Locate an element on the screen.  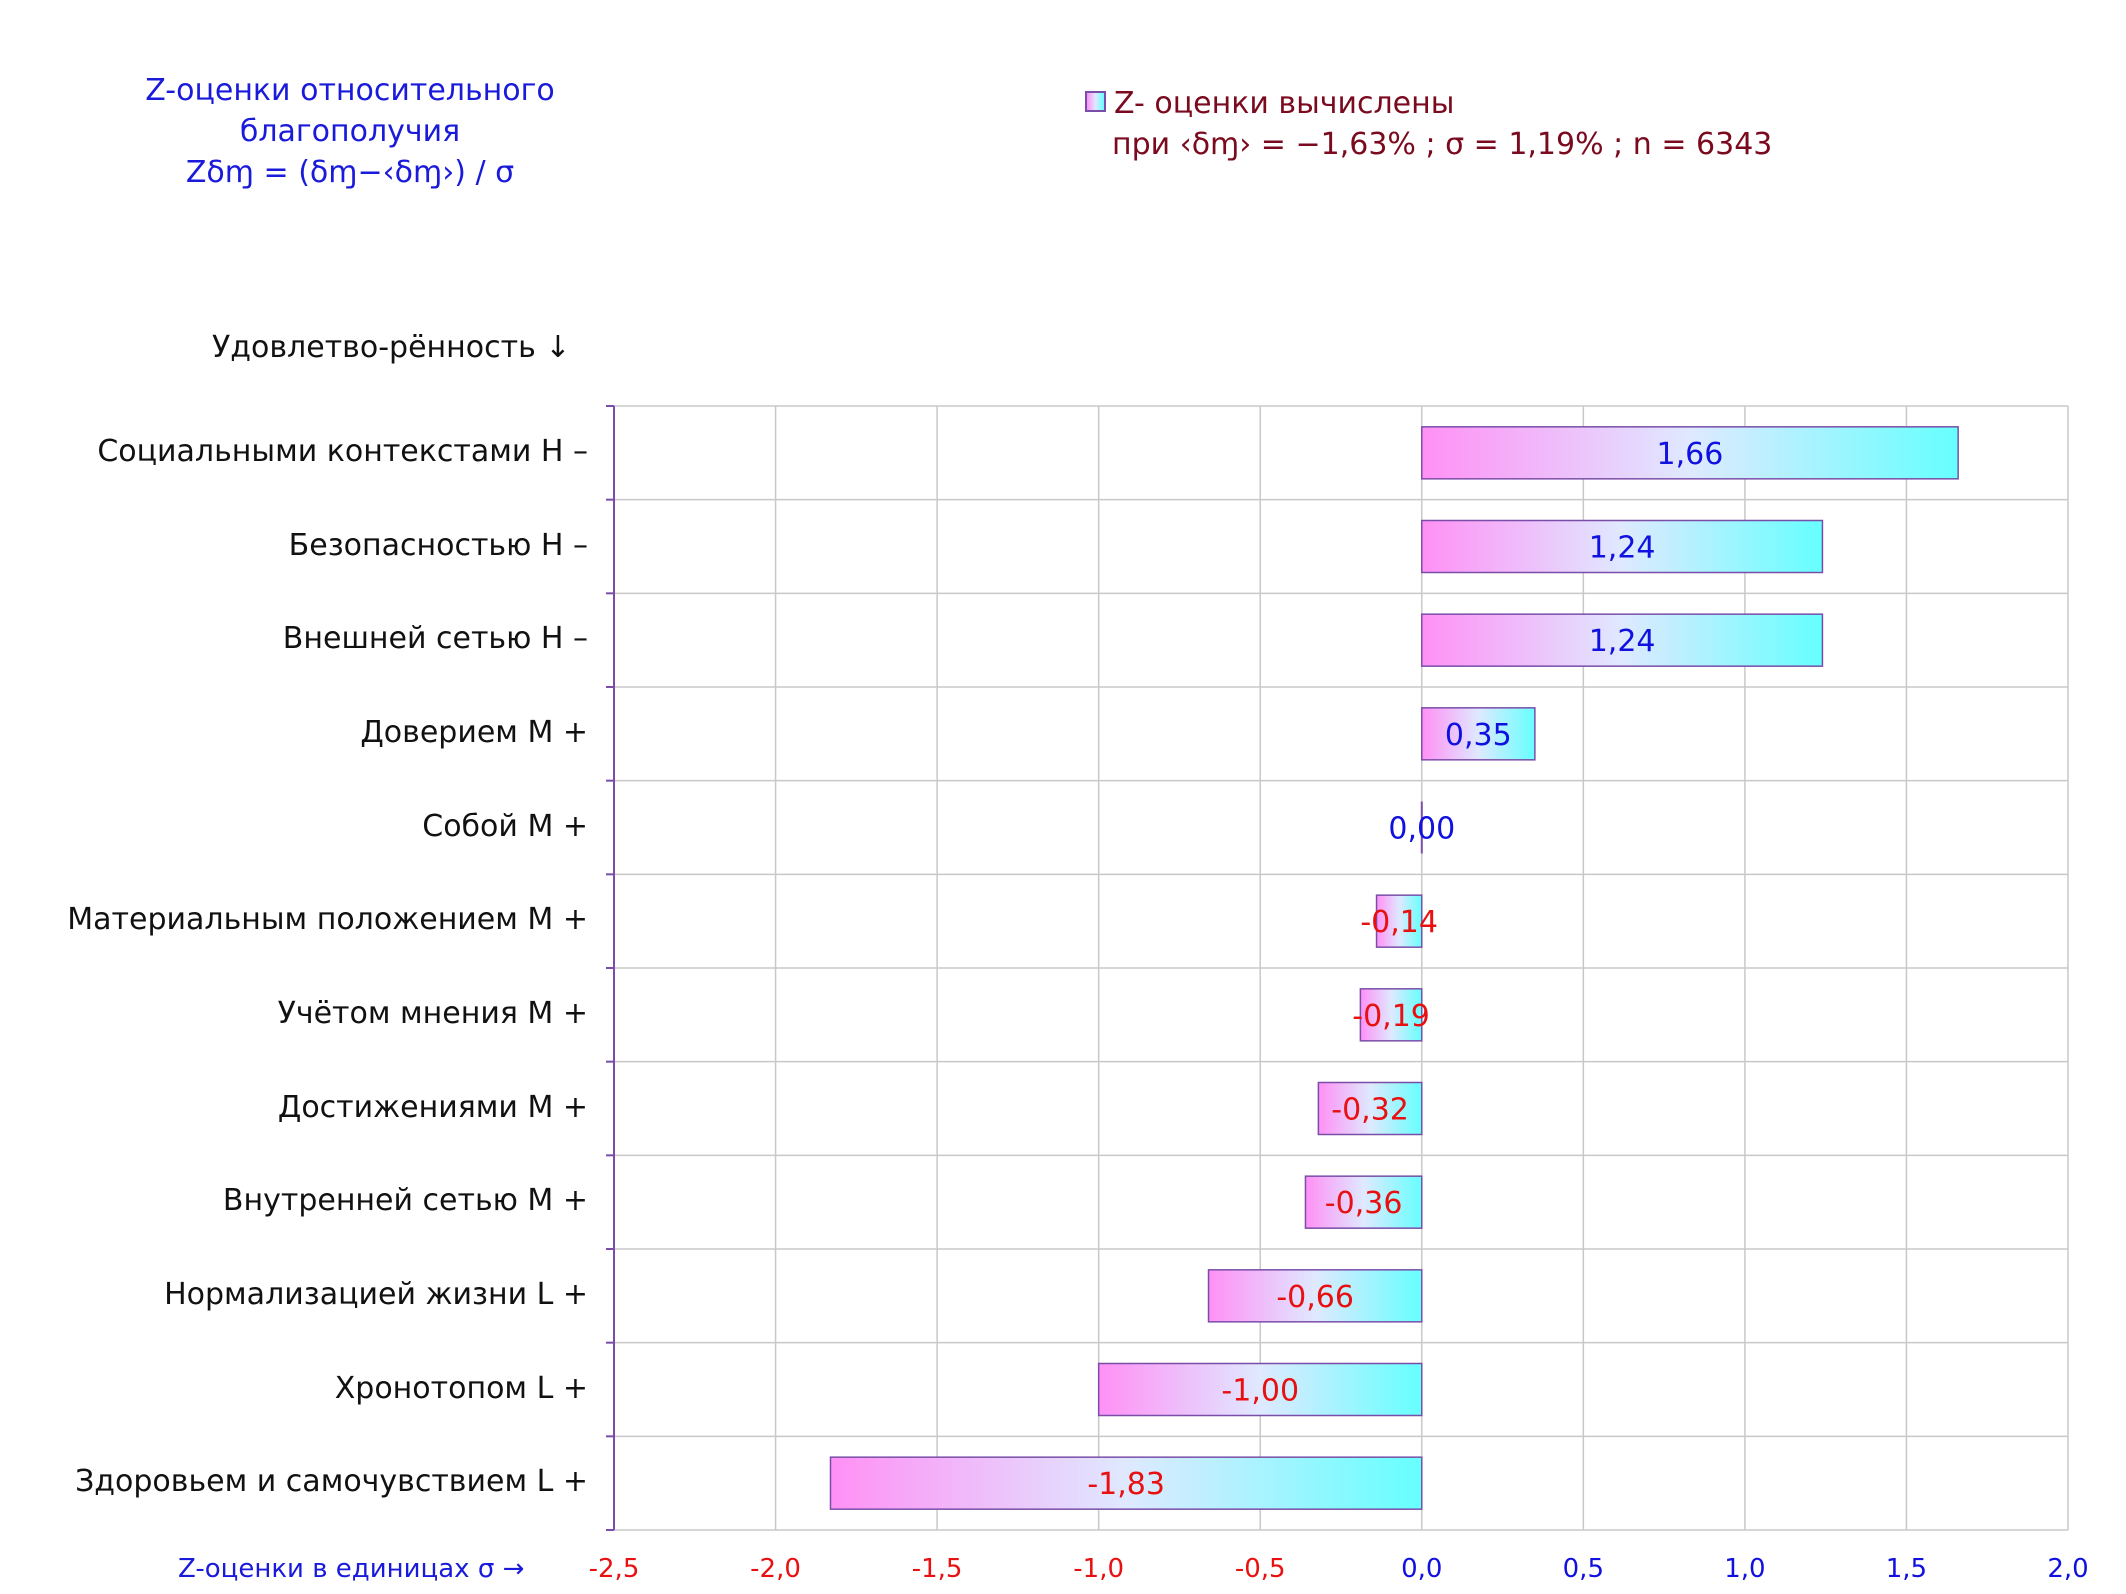
category-label: Материальным положением М + is located at coordinates (327, 920).